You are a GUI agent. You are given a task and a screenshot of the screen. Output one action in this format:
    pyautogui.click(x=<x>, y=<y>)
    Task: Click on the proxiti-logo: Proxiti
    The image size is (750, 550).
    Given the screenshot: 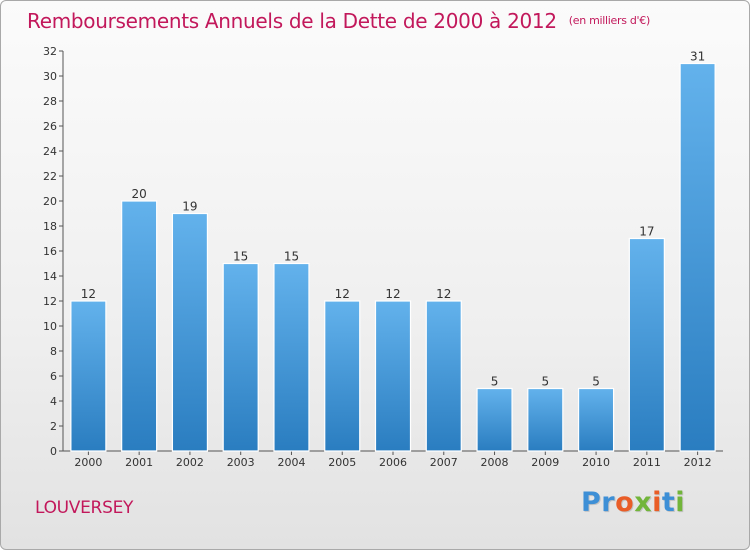 What is the action you would take?
    pyautogui.click(x=633, y=502)
    